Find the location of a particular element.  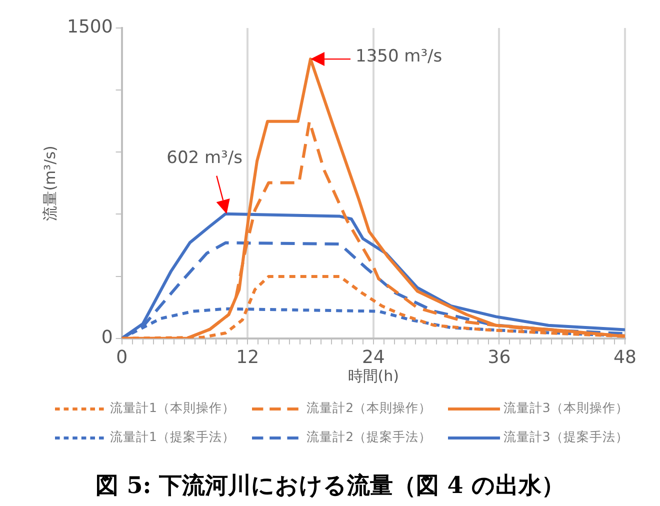

annotation: 1350 m³/s is located at coordinates (399, 56).